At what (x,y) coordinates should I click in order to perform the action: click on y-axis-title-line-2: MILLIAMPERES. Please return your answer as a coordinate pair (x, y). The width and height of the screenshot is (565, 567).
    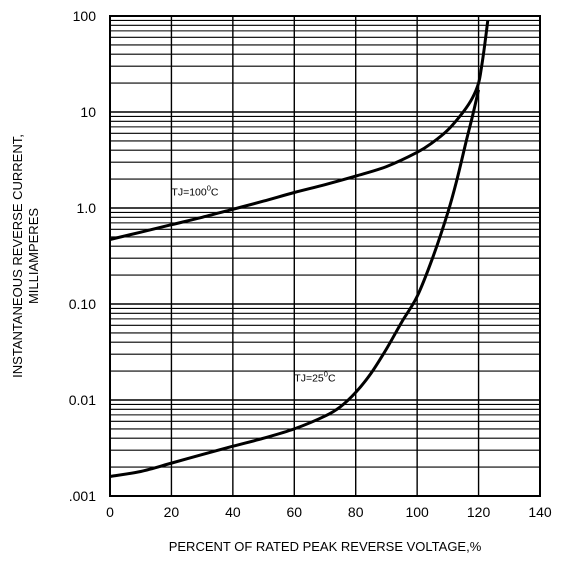
    Looking at the image, I should click on (33, 256).